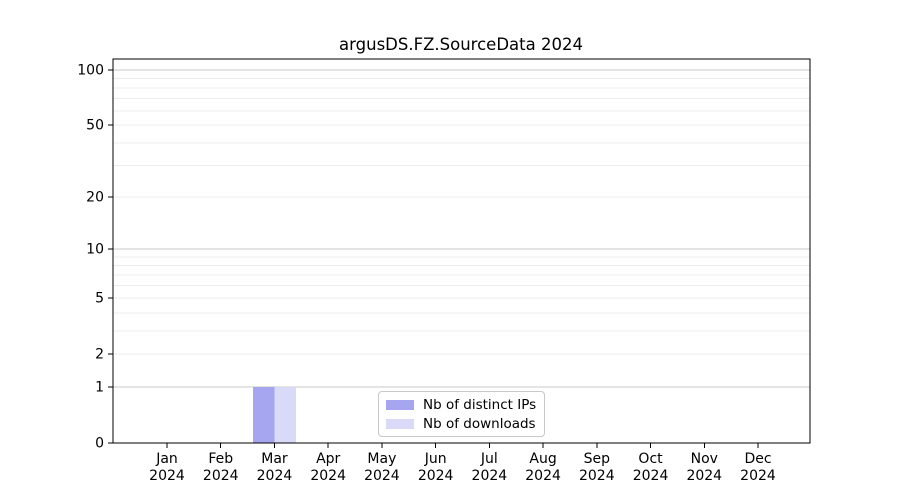  I want to click on y-tick-label: 20, so click(95, 197).